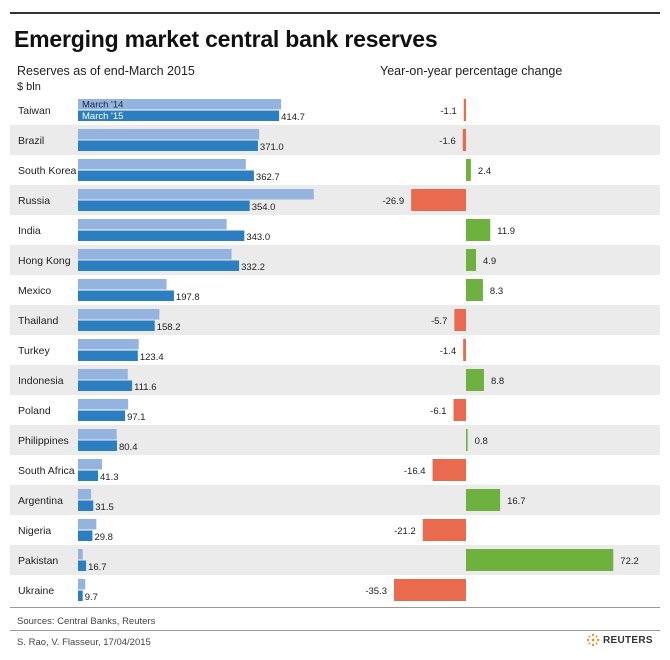 Image resolution: width=670 pixels, height=660 pixels. What do you see at coordinates (268, 177) in the screenshot?
I see `data-label-reserves-south-korea: 362.7` at bounding box center [268, 177].